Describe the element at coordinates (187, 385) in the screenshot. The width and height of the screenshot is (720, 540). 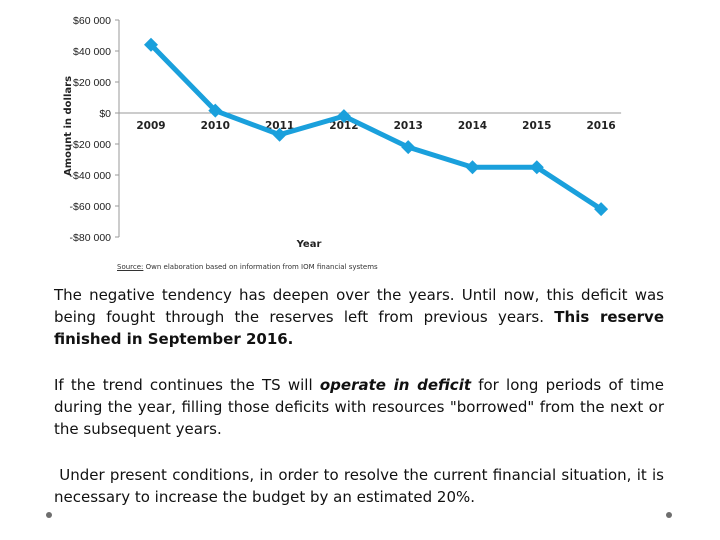
I see `paragraph-trend-before: If the trend continues the TS will` at that location.